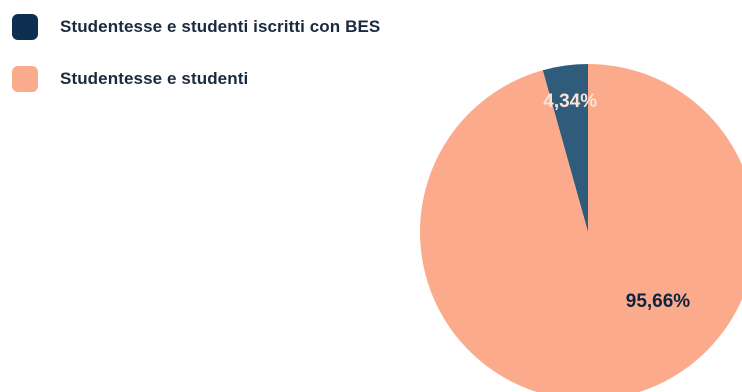  Describe the element at coordinates (25, 79) in the screenshot. I see `legend-swatch-studenti` at that location.